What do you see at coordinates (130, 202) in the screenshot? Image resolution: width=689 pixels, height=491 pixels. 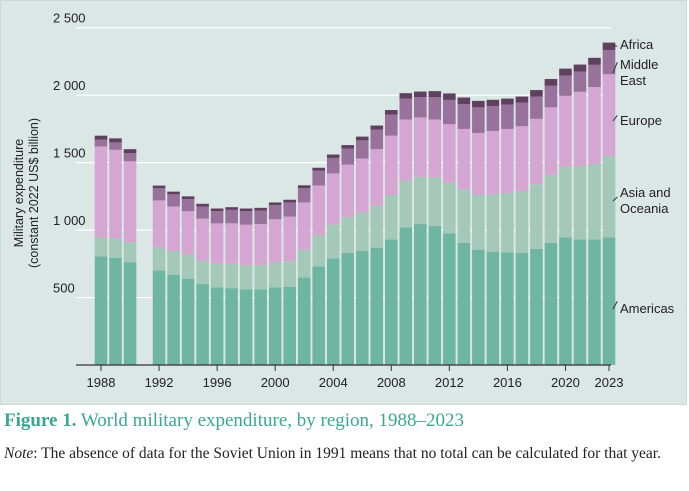 I see `bar-europe-1990` at bounding box center [130, 202].